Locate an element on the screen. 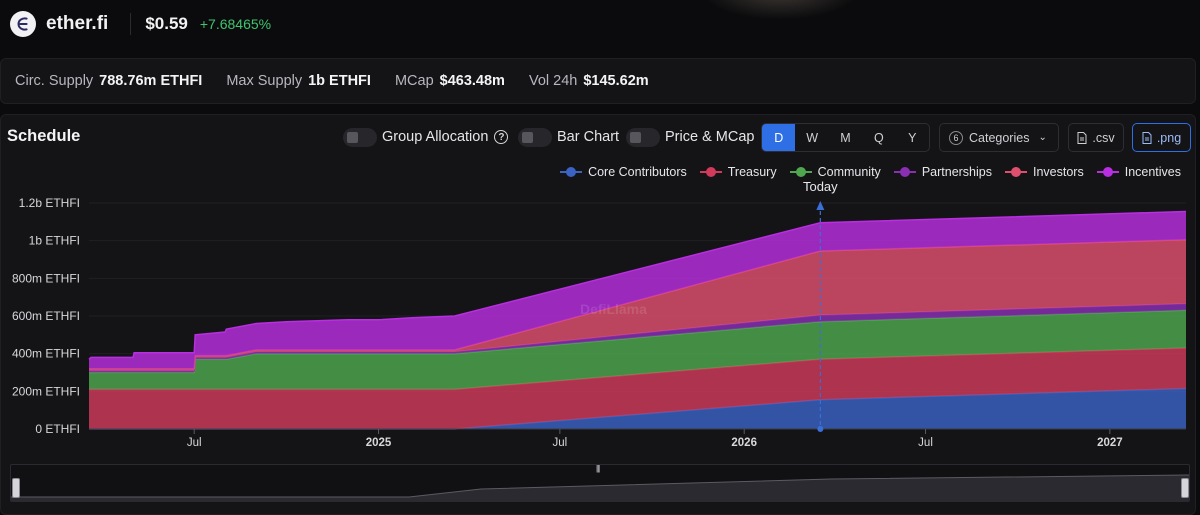 The image size is (1200, 515). csv-download-button: .csv is located at coordinates (1096, 137).